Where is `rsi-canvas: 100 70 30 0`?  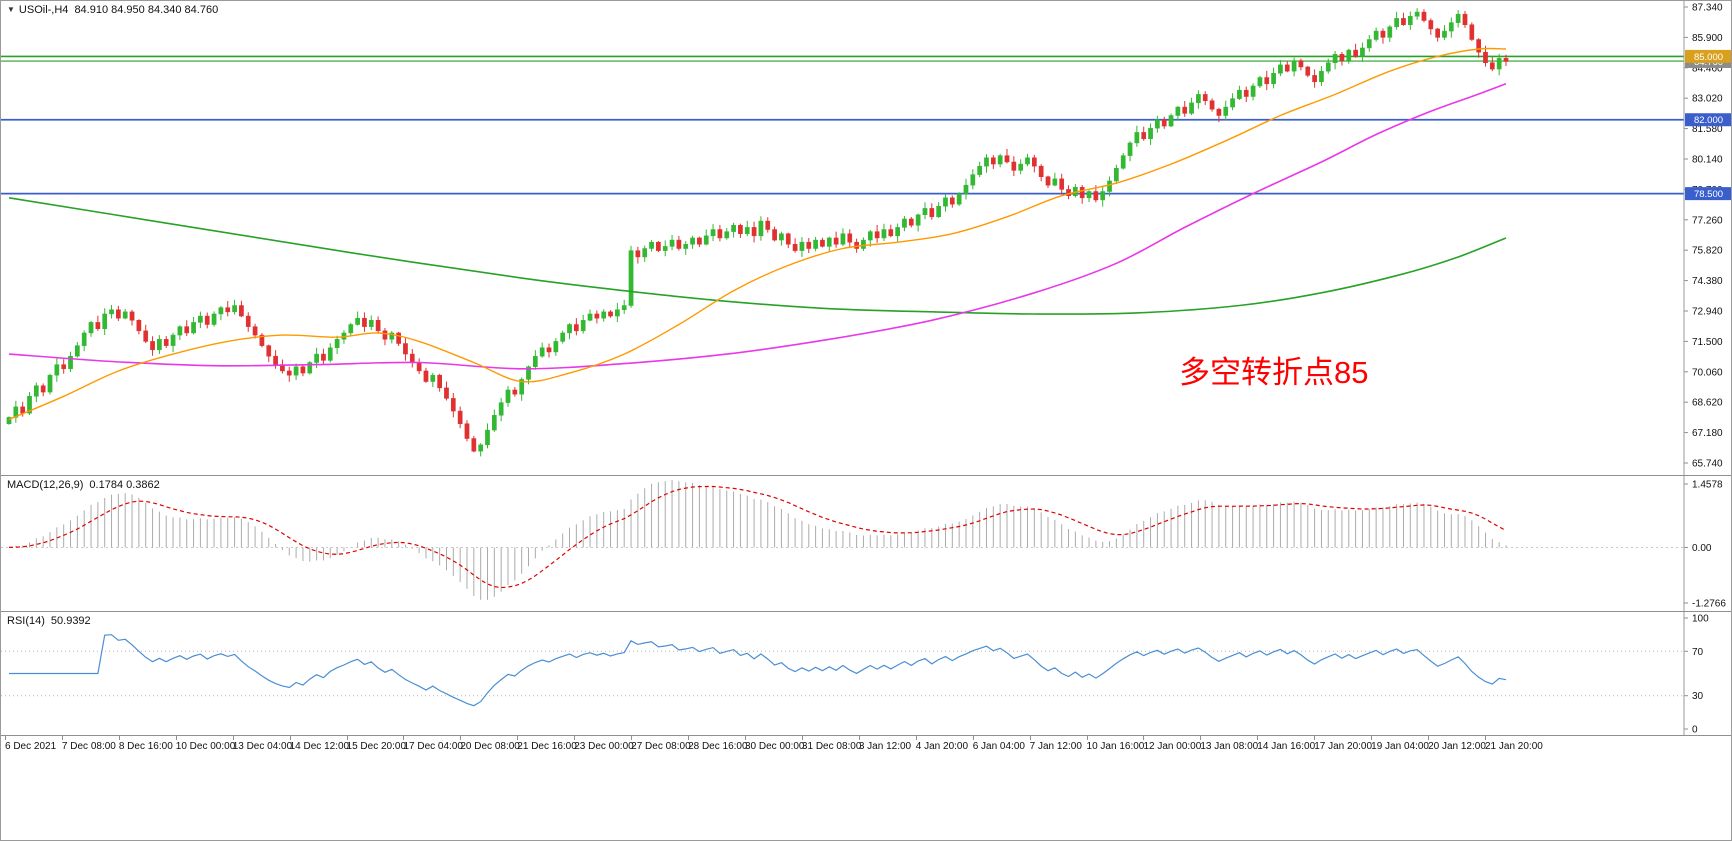 rsi-canvas: 100 70 30 0 is located at coordinates (866, 674).